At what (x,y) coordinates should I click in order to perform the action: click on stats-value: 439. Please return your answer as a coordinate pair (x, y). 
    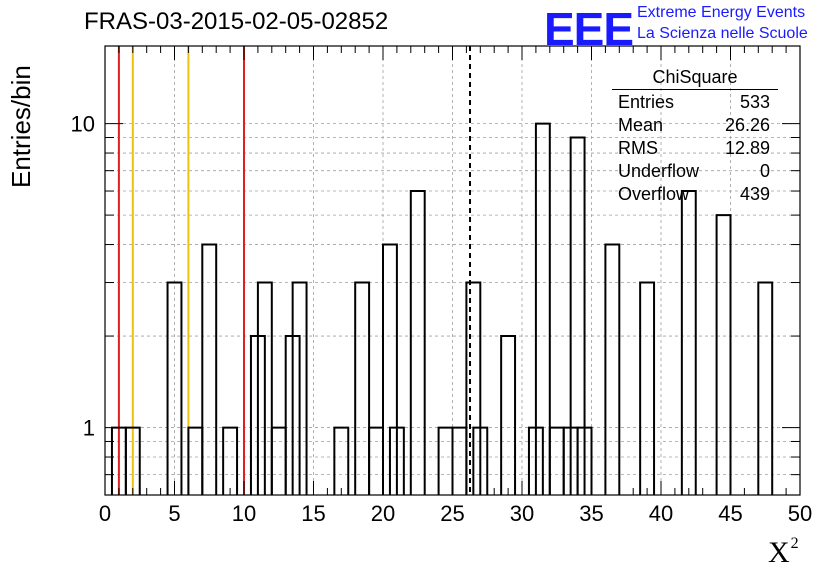
    Looking at the image, I should click on (754, 194).